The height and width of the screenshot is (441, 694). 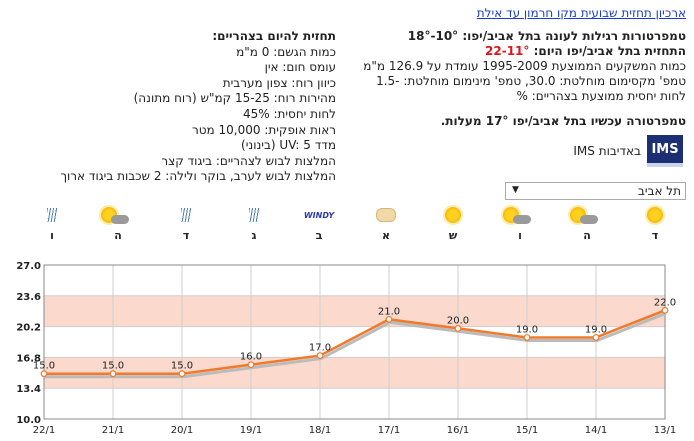 I want to click on y-tick-label: 16.8, so click(x=28, y=358).